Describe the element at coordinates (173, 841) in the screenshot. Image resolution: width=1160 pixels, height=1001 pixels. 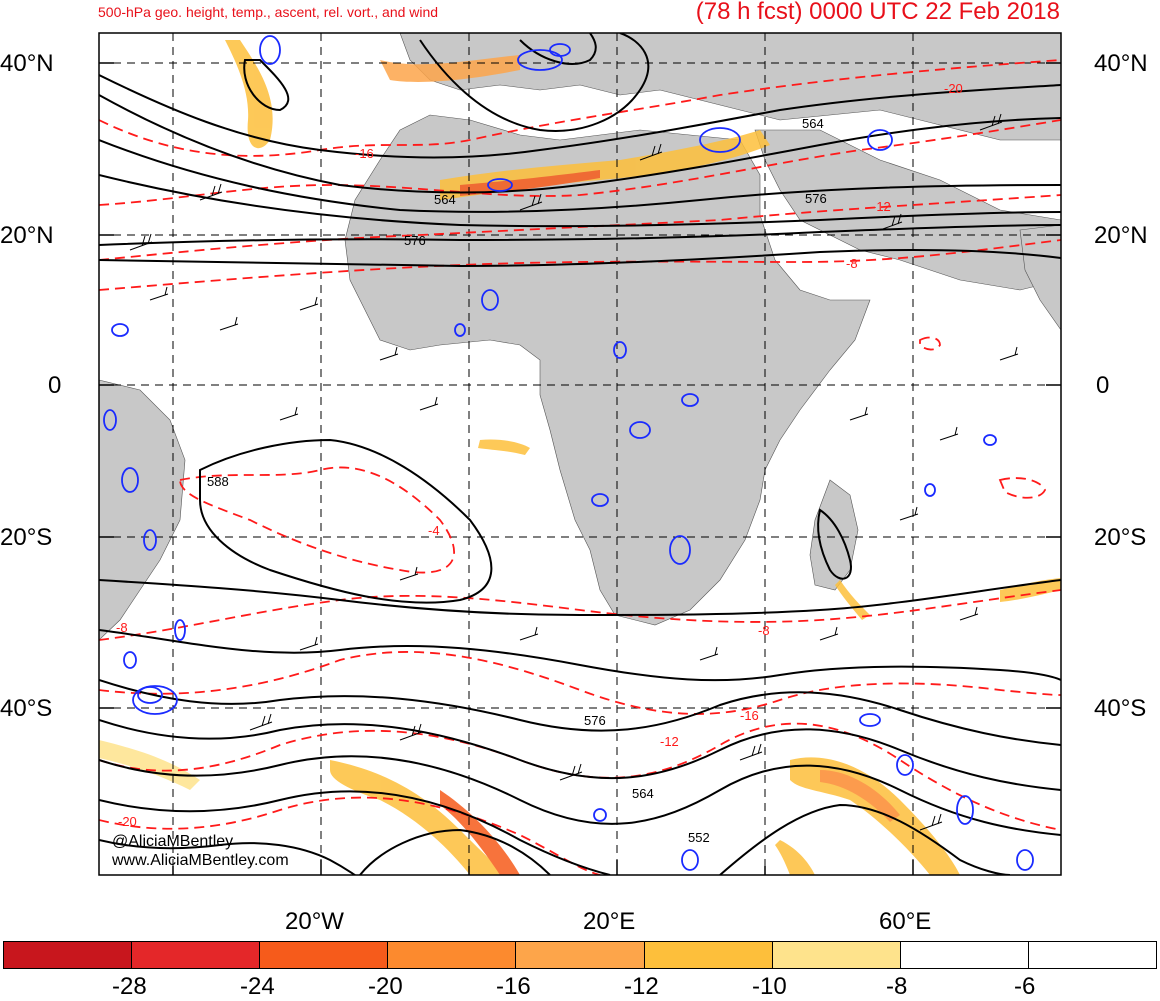
I see `credit-handle: @AliciaMBentley` at that location.